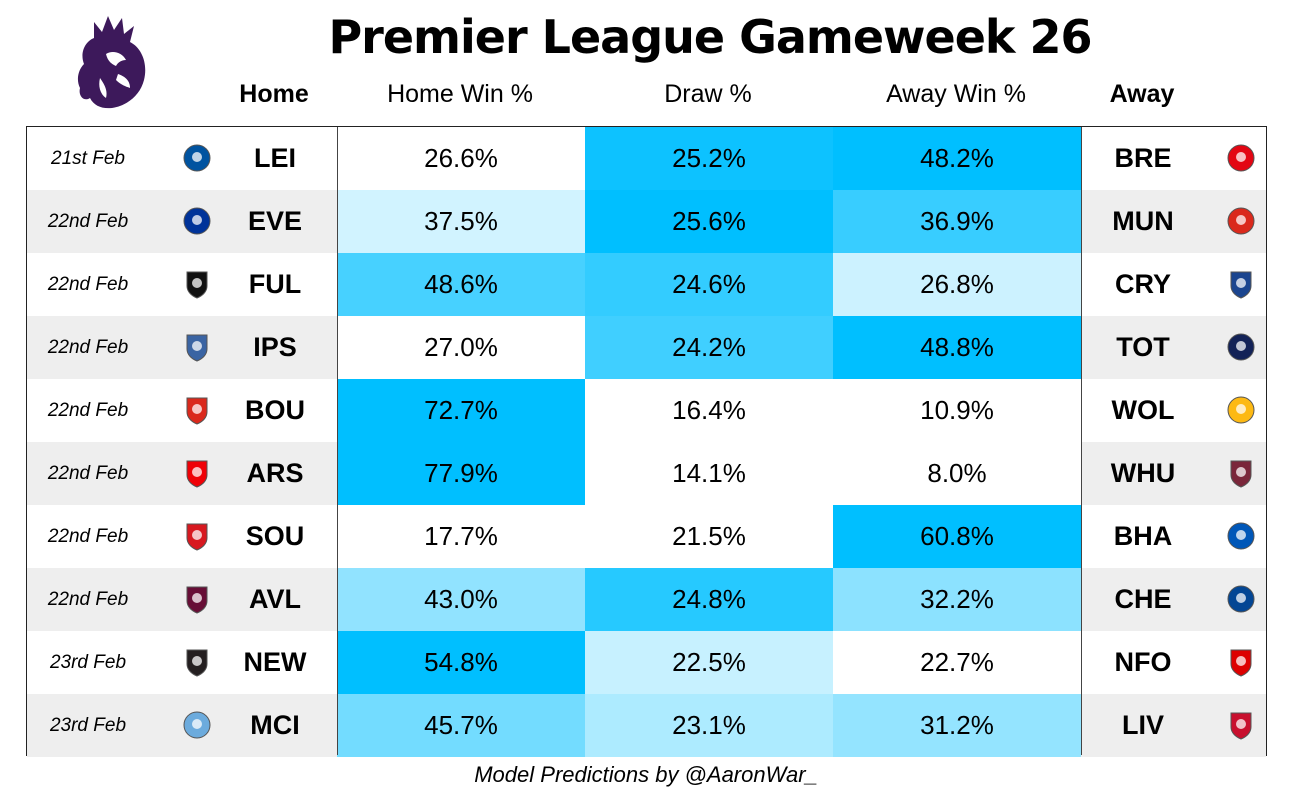 The height and width of the screenshot is (798, 1292). Describe the element at coordinates (461, 158) in the screenshot. I see `home-win-pct: 26.6%` at that location.